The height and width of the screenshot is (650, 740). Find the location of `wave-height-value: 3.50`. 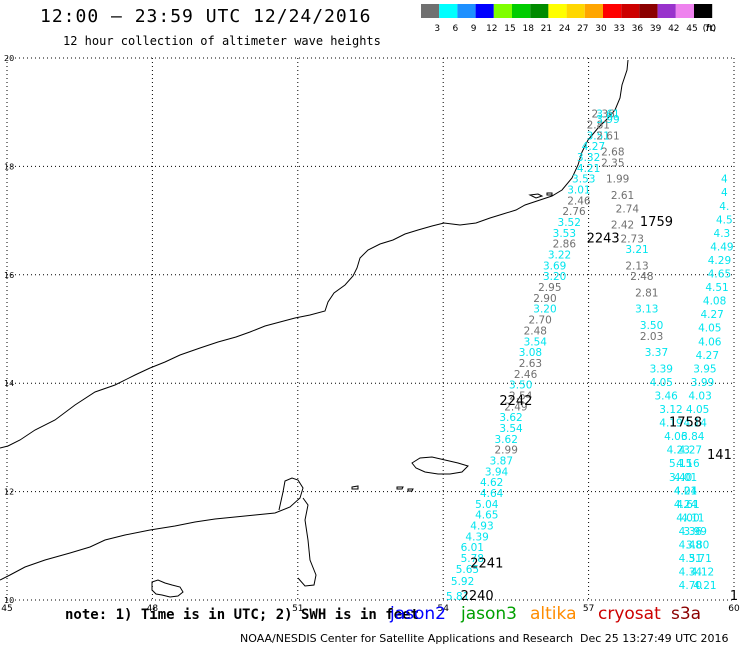

wave-height-value: 3.50 is located at coordinates (520, 386).